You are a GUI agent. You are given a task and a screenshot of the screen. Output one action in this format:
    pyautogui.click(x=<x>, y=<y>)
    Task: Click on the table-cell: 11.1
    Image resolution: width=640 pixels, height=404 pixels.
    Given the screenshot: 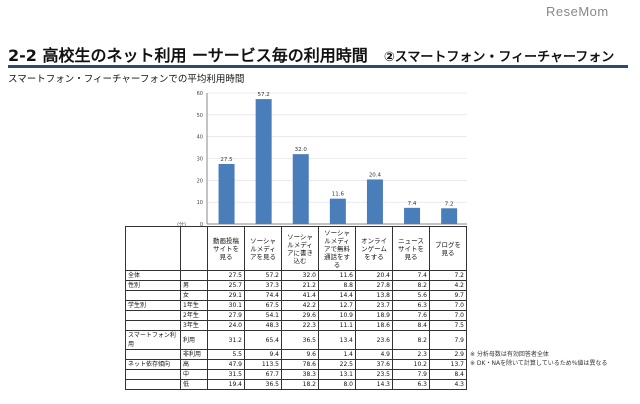 What is the action you would take?
    pyautogui.click(x=337, y=325)
    